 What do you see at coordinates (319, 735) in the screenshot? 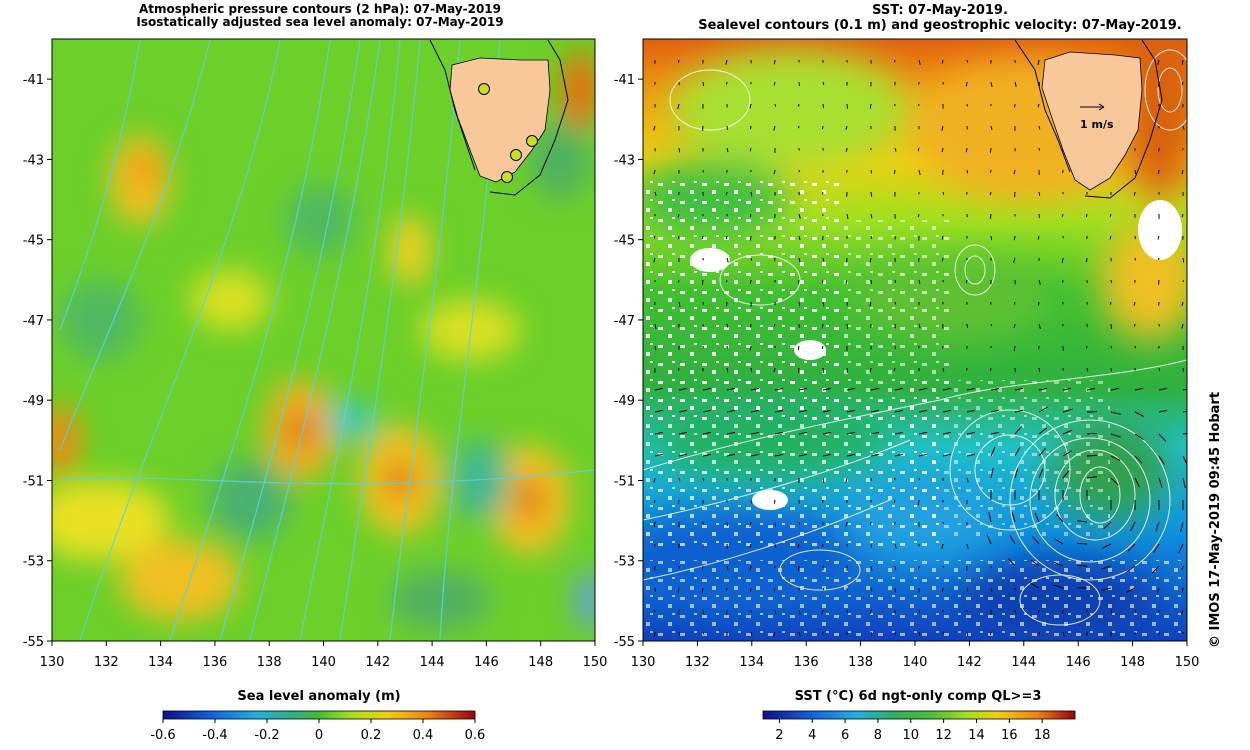
I see `colorbar-tick-label: 0` at bounding box center [319, 735].